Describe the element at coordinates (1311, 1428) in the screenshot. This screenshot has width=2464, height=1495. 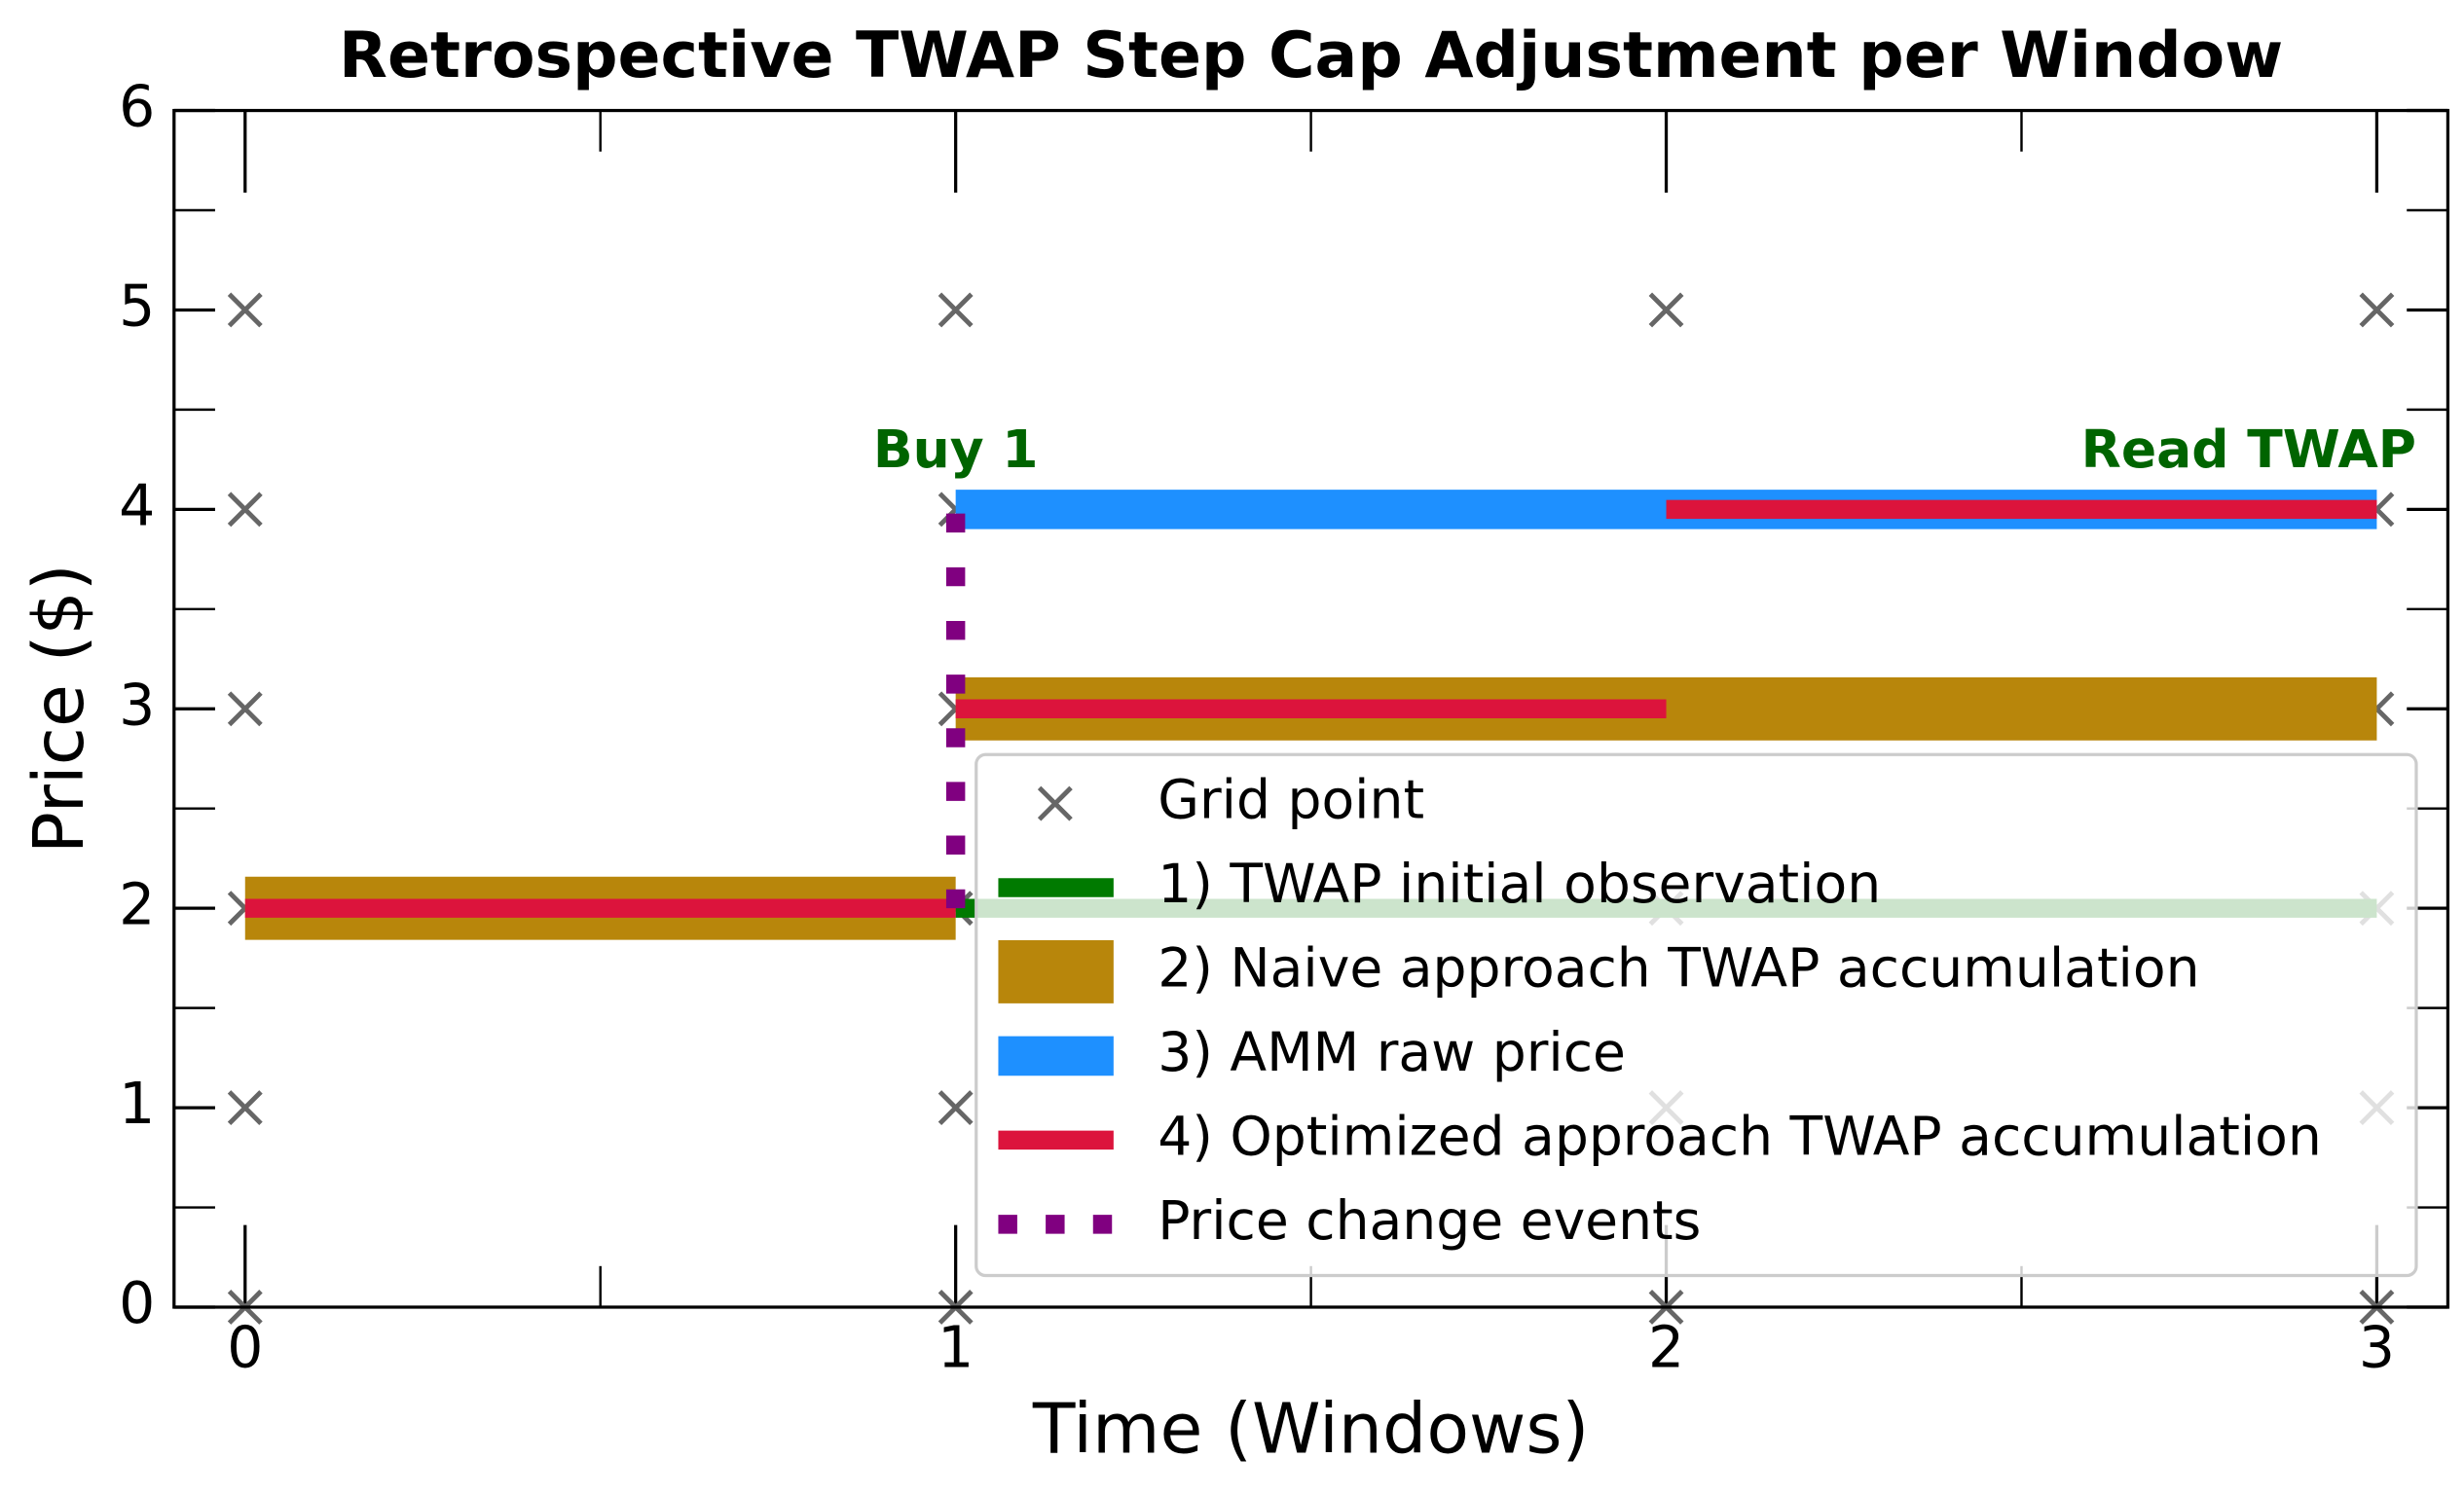
I see `x-axis-label: Time (Windows)` at that location.